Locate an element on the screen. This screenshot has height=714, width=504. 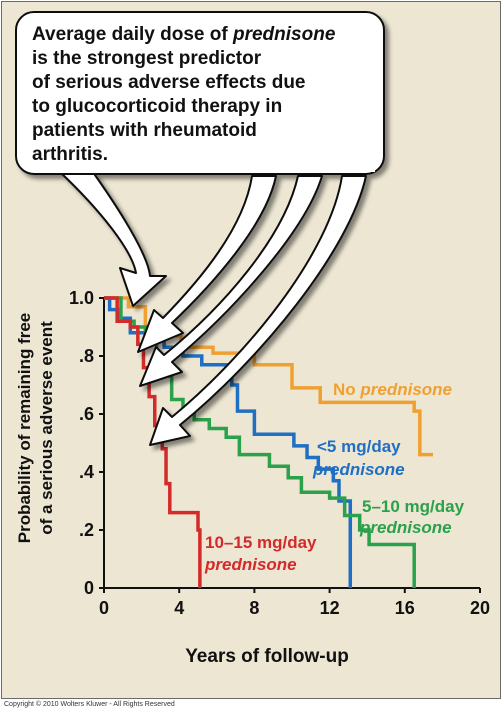
label-lt5-line2: prednisone is located at coordinates (358, 469).